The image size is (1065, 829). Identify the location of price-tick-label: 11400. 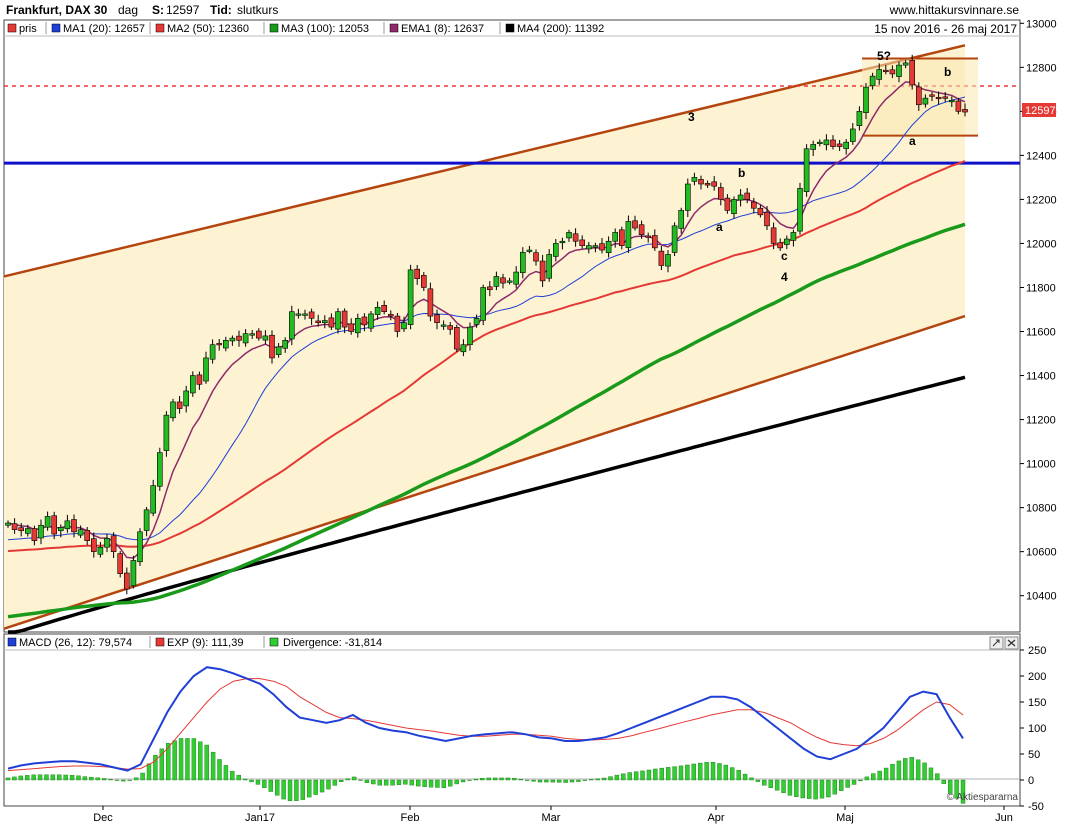
(1041, 377).